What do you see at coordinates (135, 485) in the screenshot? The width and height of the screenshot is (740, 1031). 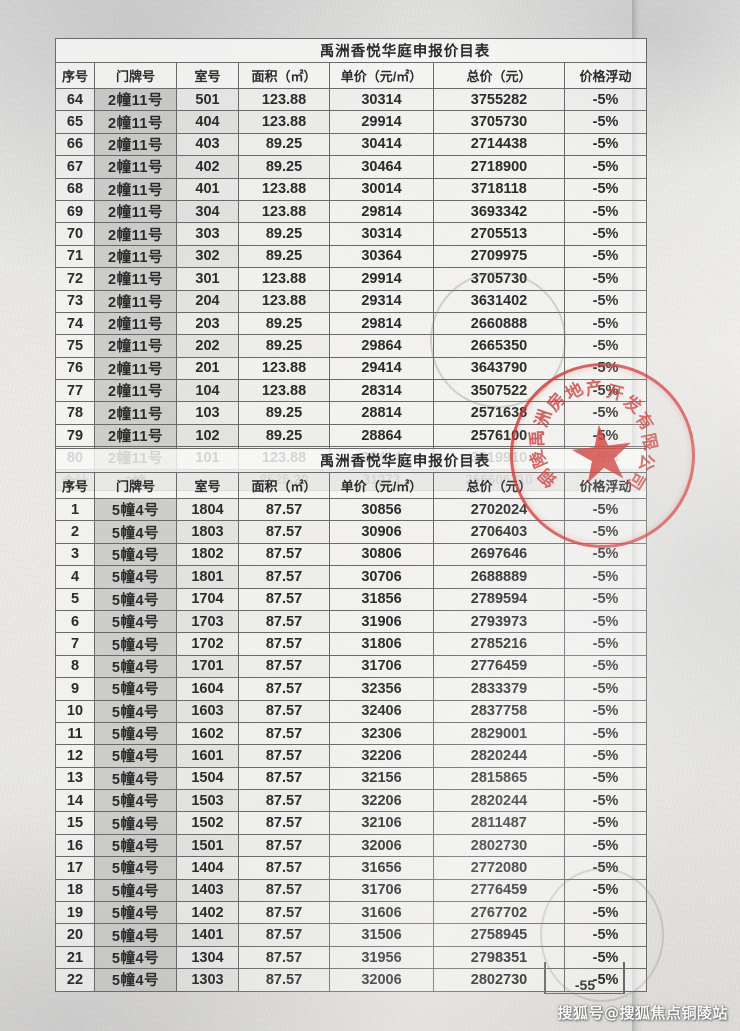 I see `col-header-door: 门牌号` at bounding box center [135, 485].